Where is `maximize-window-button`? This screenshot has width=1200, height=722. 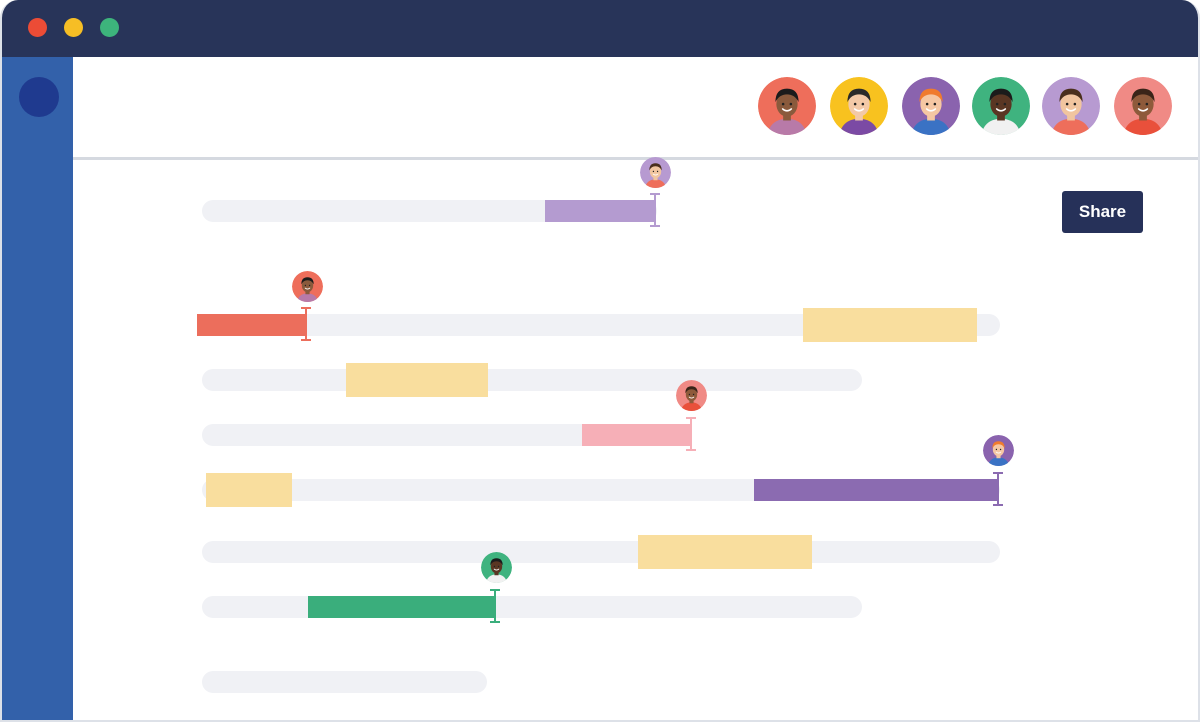
maximize-window-button is located at coordinates (109, 27).